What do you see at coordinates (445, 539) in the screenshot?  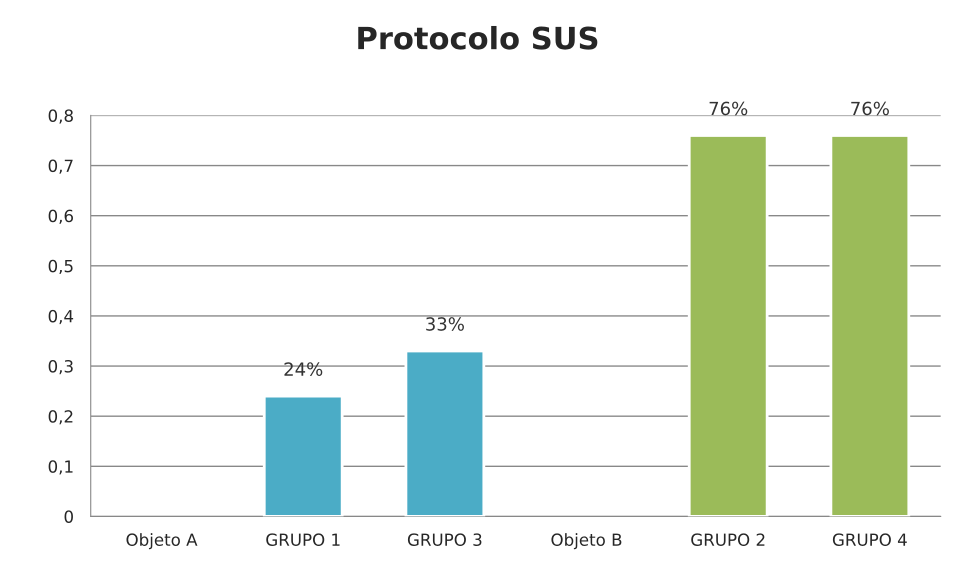 I see `x-tick-label: GRUPO 3` at bounding box center [445, 539].